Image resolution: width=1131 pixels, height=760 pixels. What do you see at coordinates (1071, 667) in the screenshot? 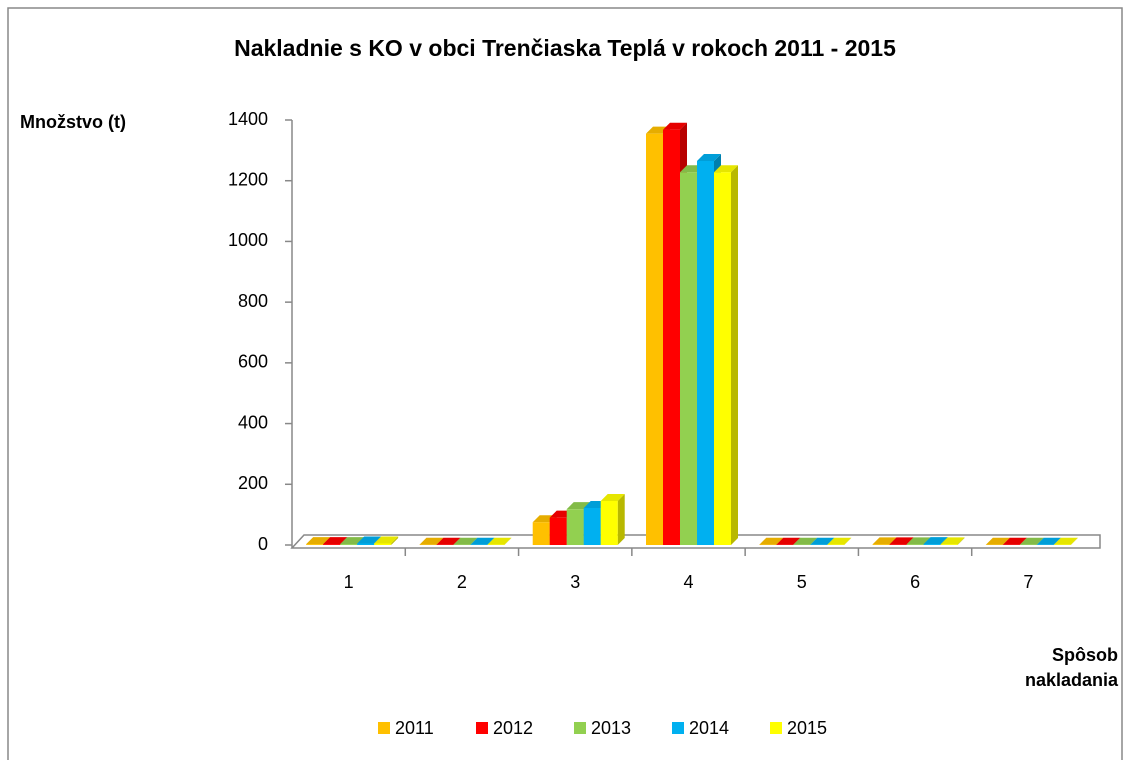
I see `x-axis-title: Spôsob nakladania` at bounding box center [1071, 667].